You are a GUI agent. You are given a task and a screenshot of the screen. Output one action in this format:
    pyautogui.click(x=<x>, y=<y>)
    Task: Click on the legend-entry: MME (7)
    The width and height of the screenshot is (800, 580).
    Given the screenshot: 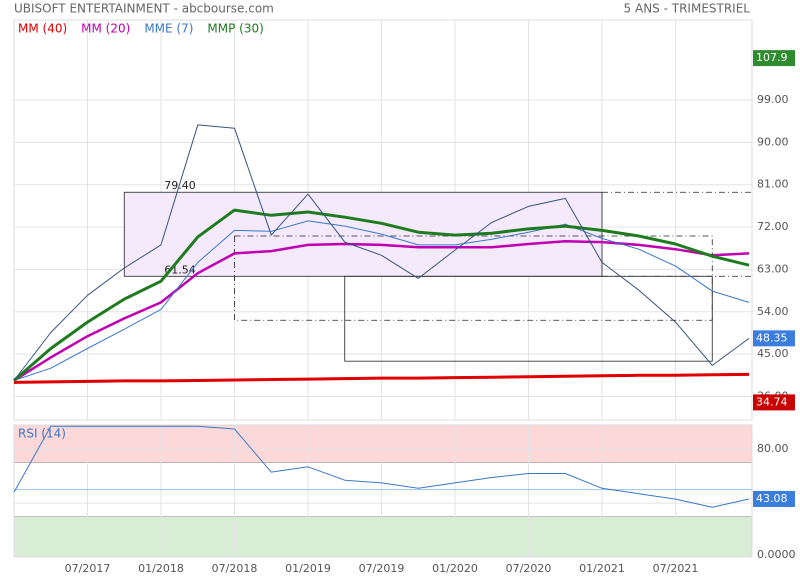 What is the action you would take?
    pyautogui.click(x=168, y=29)
    